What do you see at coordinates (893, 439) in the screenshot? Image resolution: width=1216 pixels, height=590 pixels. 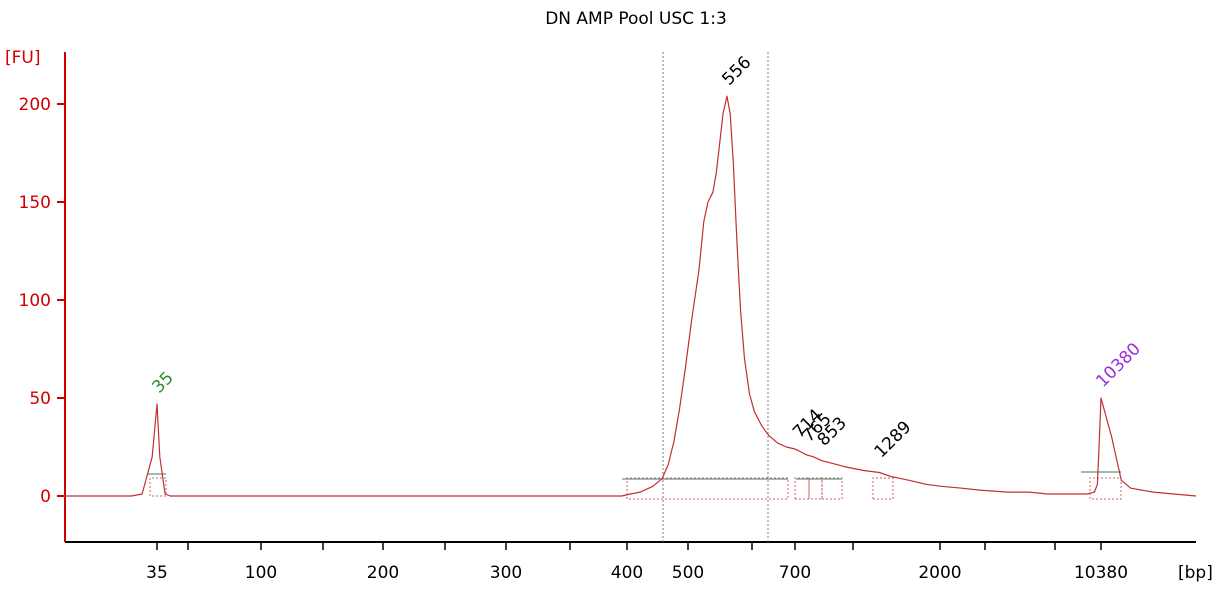 I see `peak-label: 1289` at bounding box center [893, 439].